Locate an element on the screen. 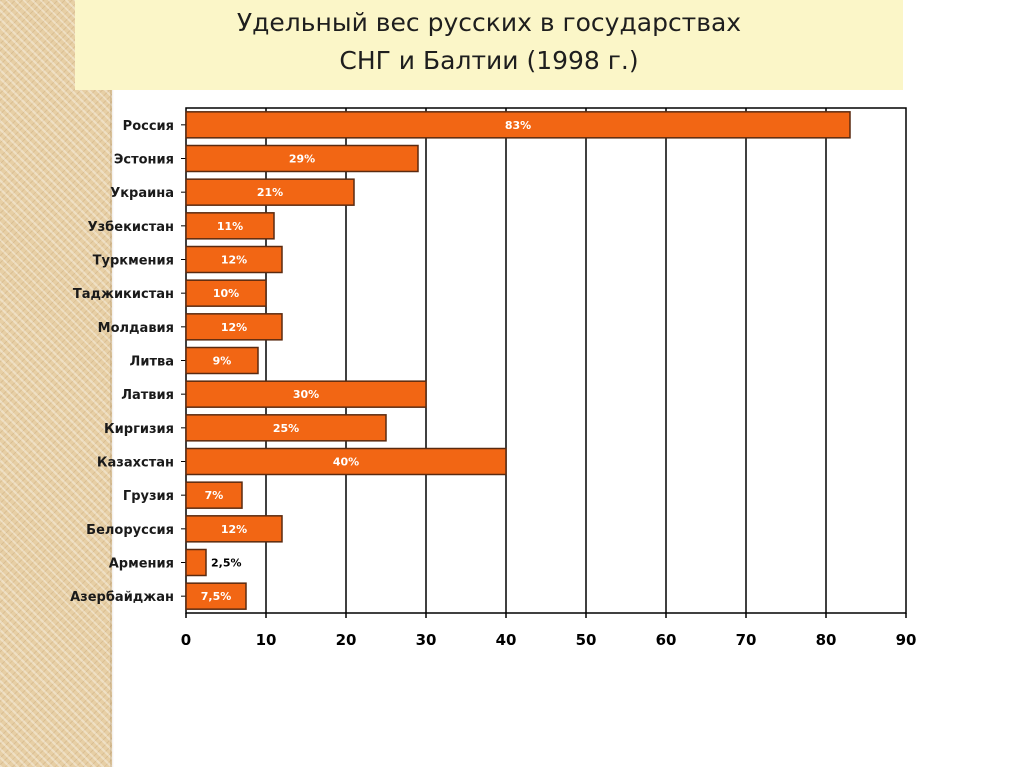  data-label: 11% is located at coordinates (230, 226).